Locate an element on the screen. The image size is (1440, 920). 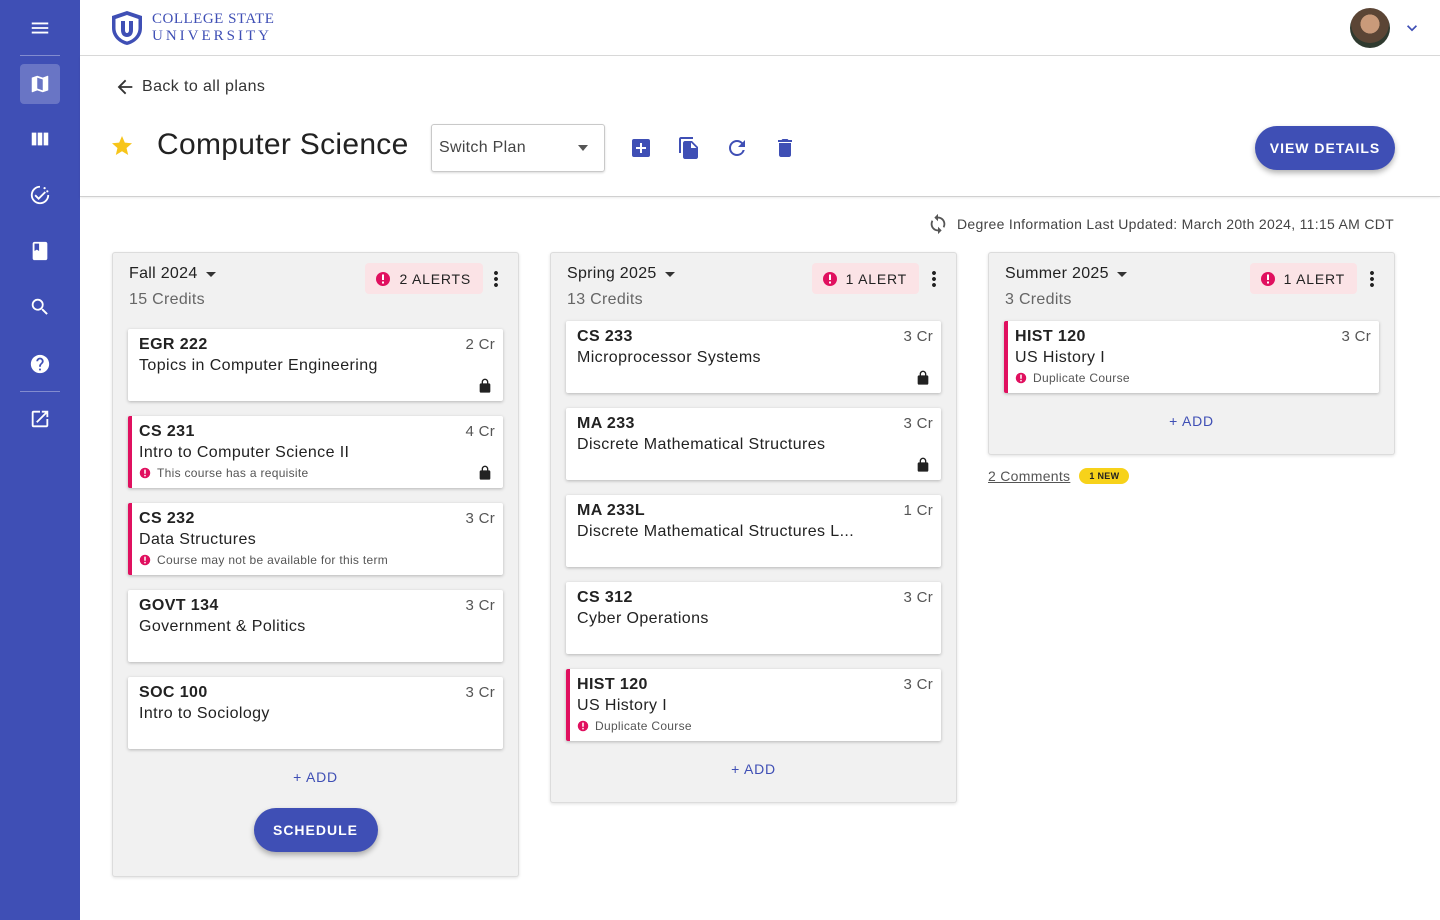
view-details-button: VIEW DETAILS is located at coordinates (1325, 148).